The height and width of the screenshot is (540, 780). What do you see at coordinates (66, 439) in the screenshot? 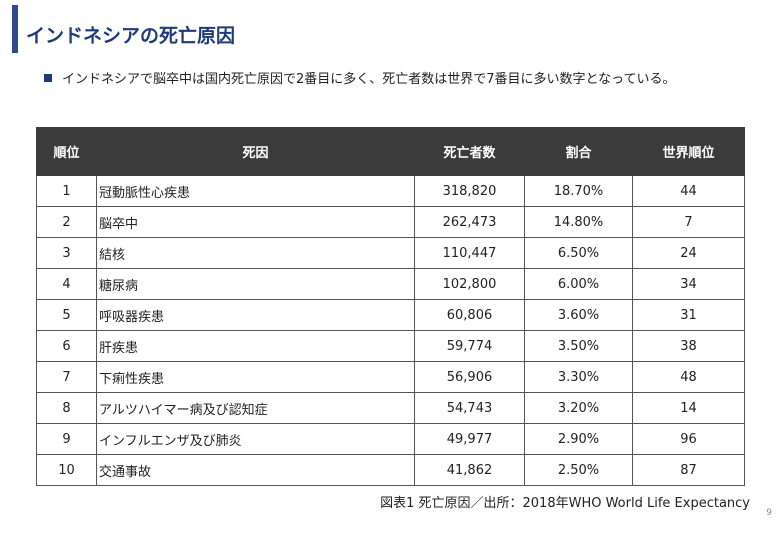
I see `rank-cell: 9` at bounding box center [66, 439].